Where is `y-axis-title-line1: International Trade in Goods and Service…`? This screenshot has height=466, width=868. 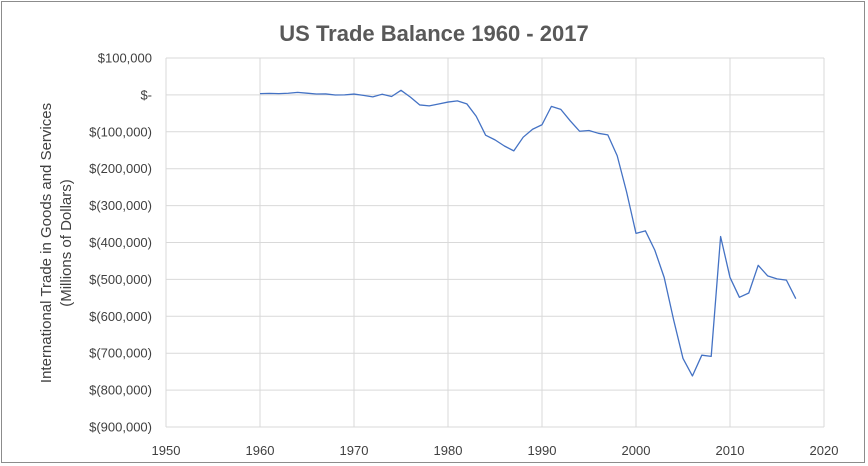
y-axis-title-line1: International Trade in Goods and Service… is located at coordinates (46, 243).